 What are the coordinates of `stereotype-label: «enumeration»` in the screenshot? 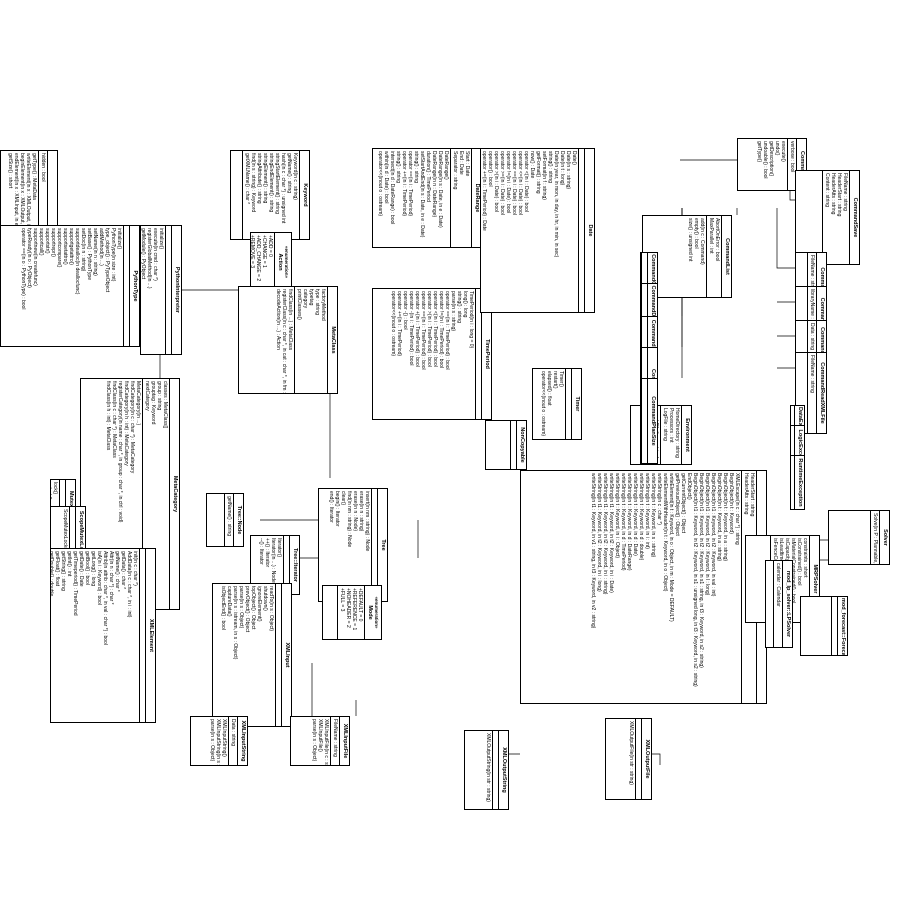 It's located at (286, 261).